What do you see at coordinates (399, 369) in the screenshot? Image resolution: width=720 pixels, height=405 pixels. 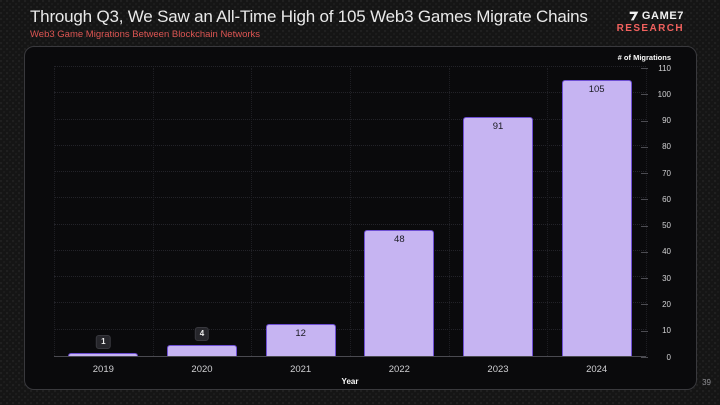 I see `x-tick-label: 2022` at bounding box center [399, 369].